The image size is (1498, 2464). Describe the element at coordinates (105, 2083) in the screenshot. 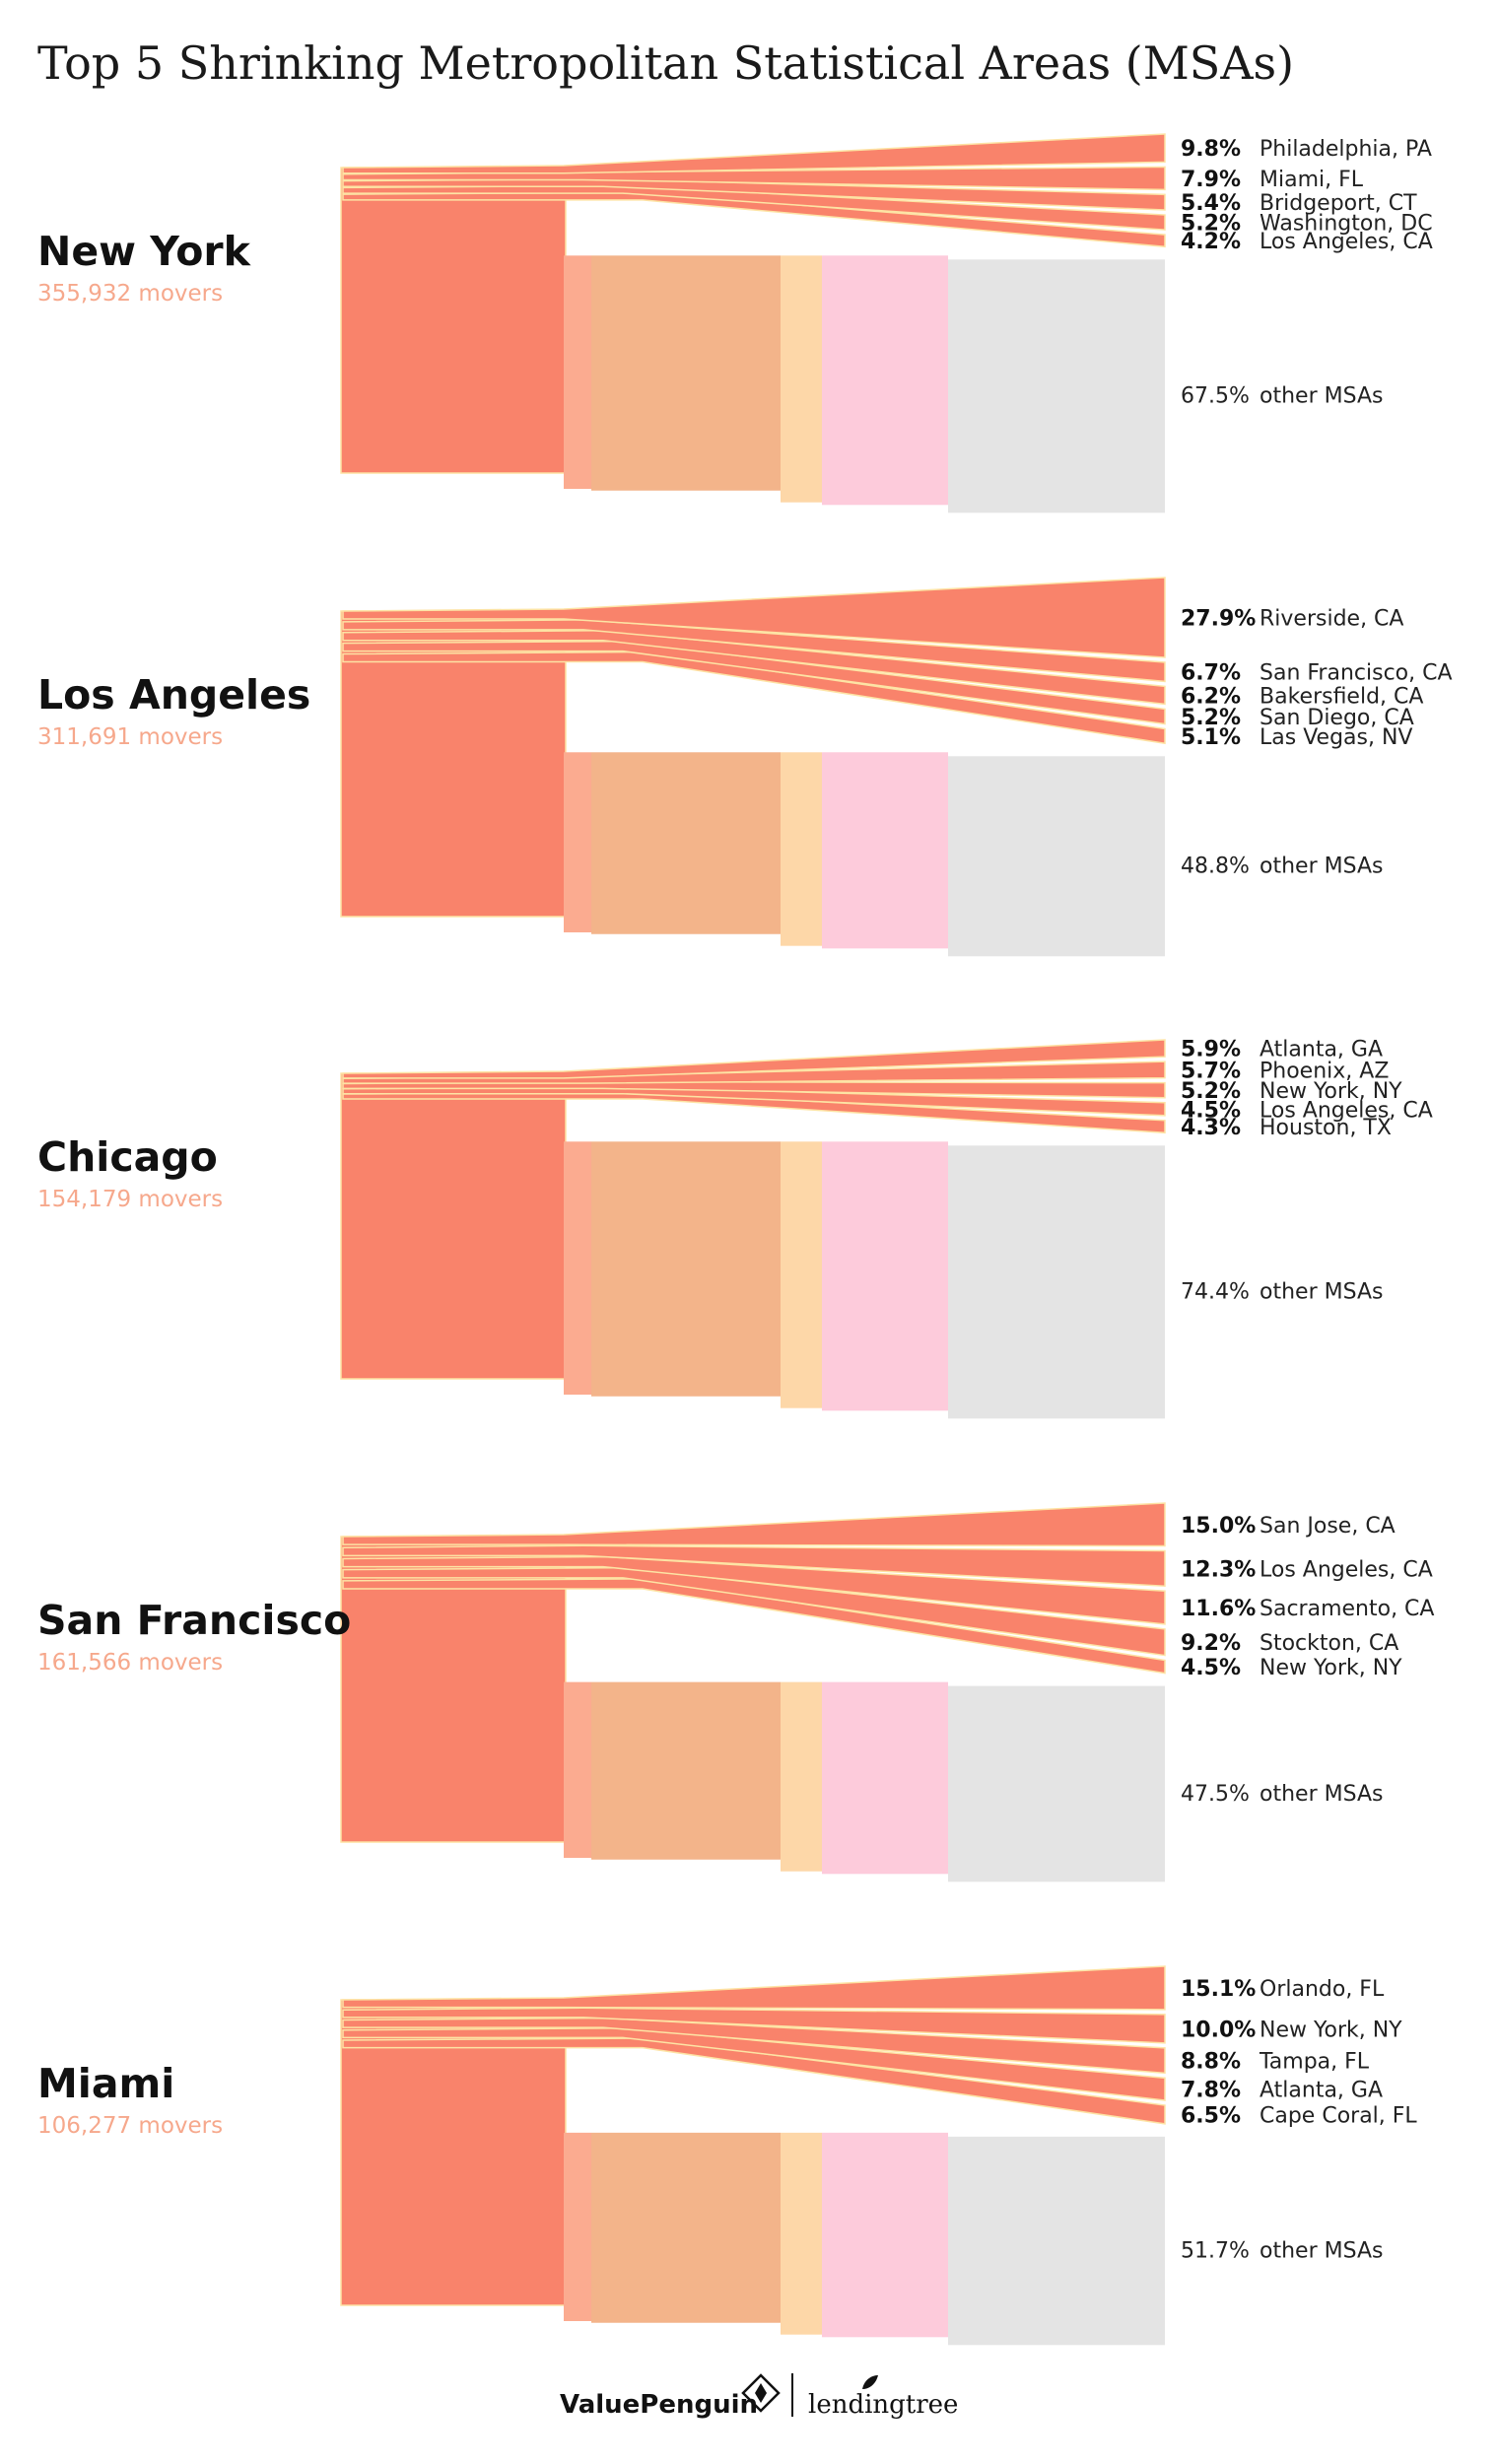

I see `origin-city-name: Miami` at that location.